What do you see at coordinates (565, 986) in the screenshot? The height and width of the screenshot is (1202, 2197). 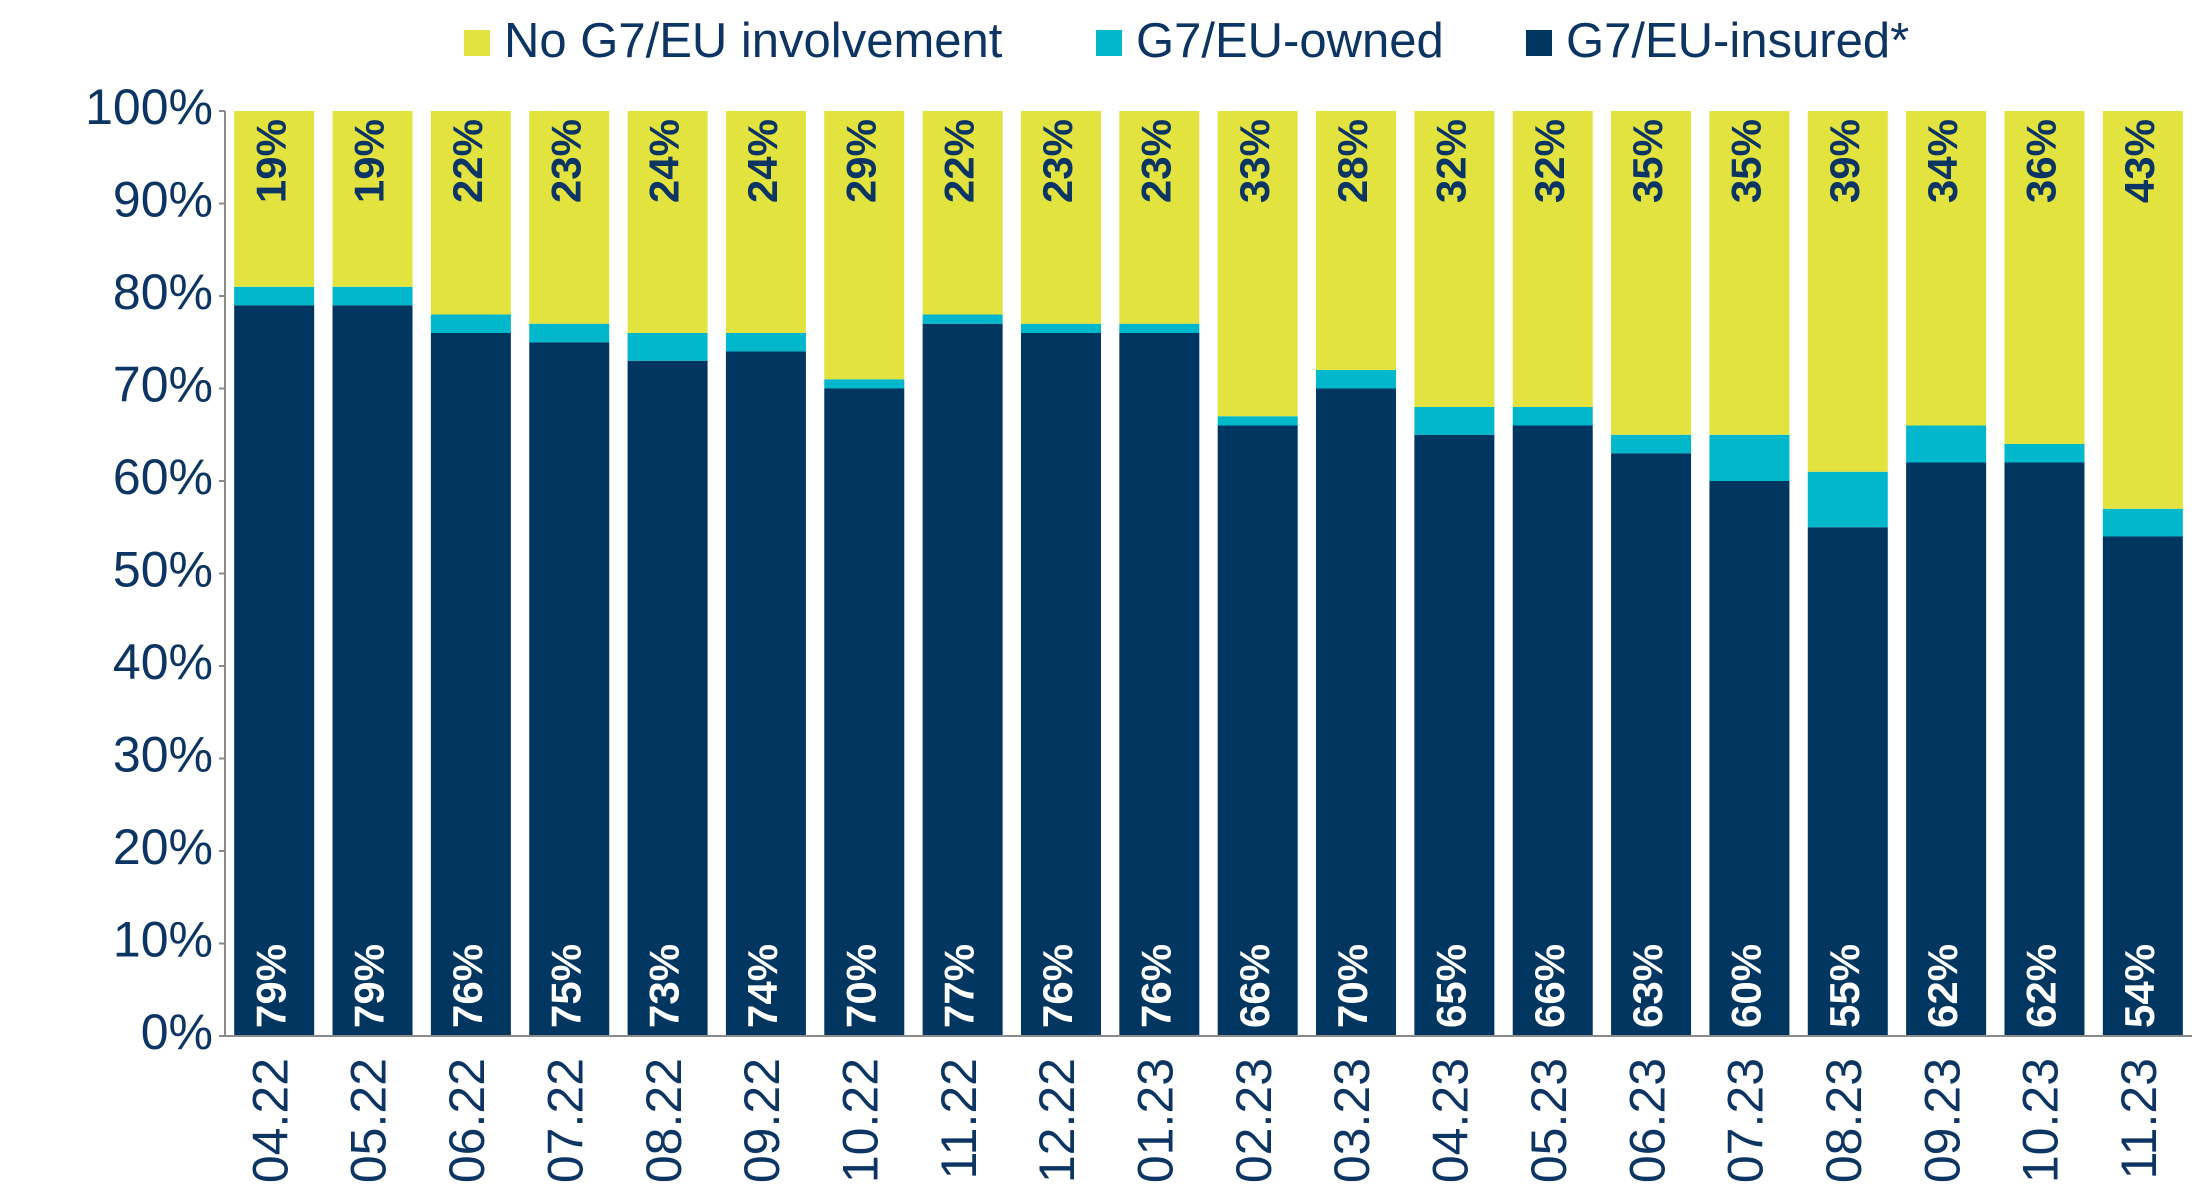 I see `data-label: 75%` at bounding box center [565, 986].